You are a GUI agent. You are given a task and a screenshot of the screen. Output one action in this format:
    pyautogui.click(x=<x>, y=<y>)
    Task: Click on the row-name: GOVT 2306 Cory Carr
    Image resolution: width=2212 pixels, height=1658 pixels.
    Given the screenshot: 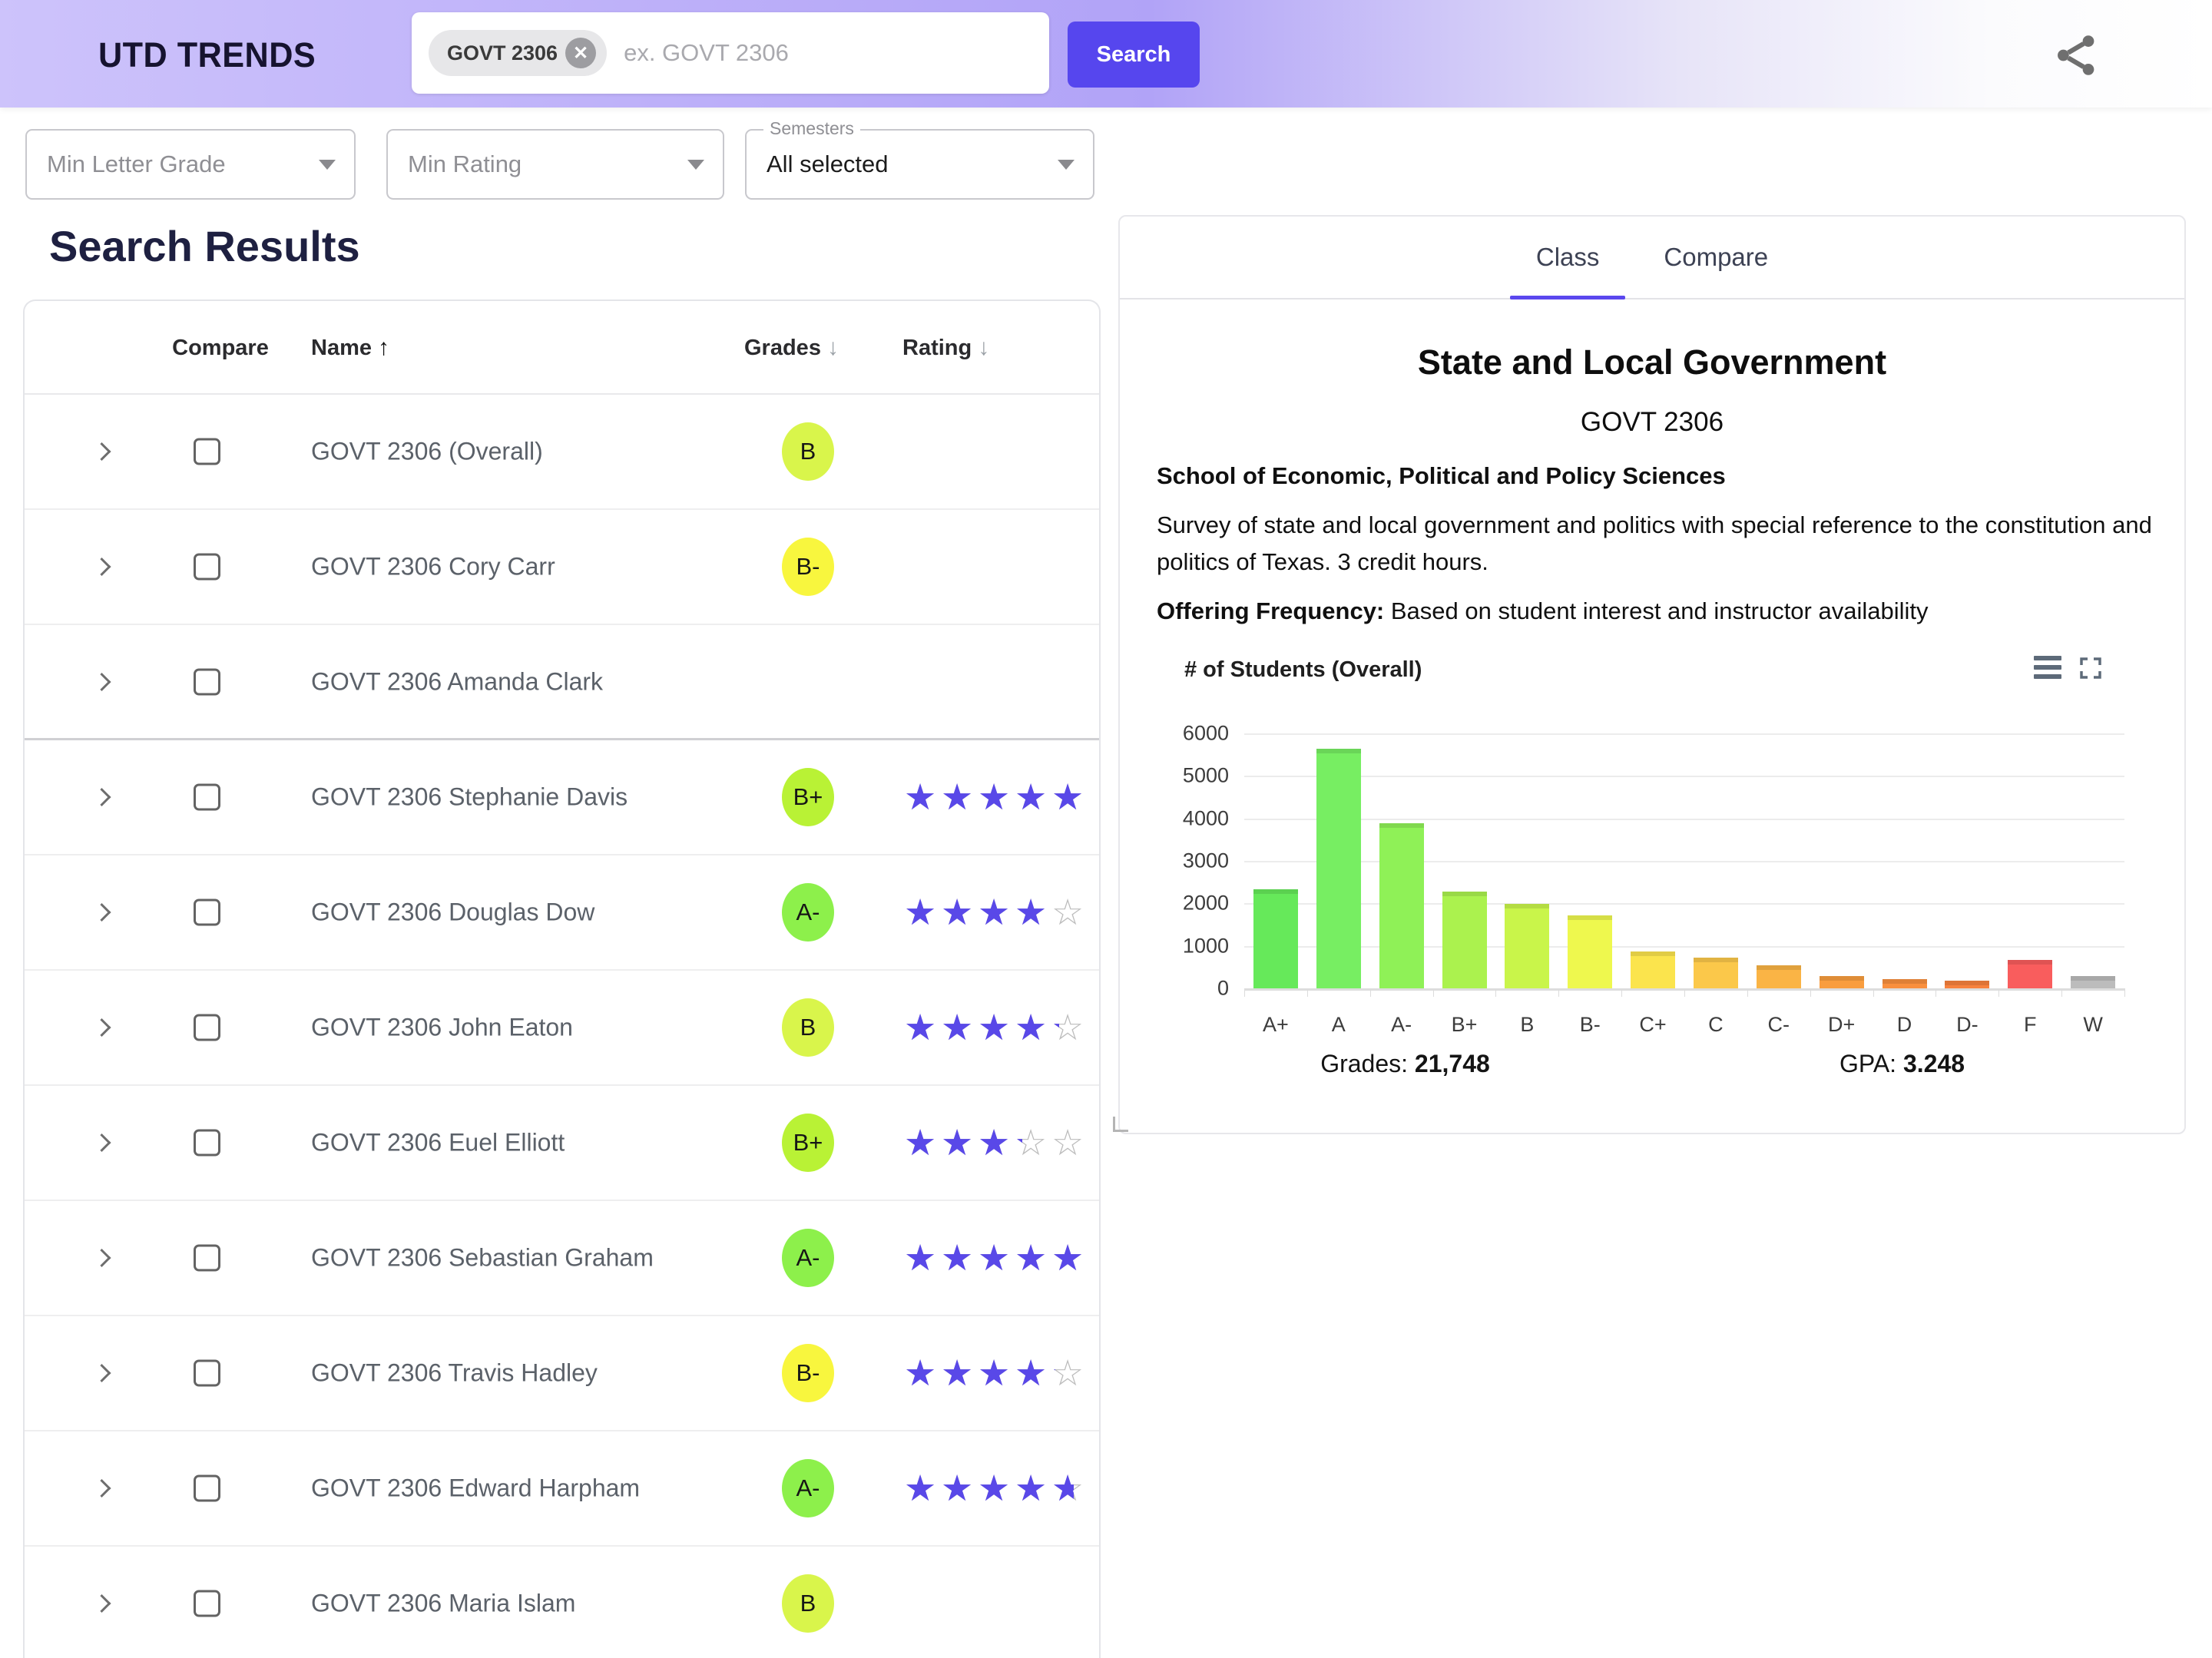 What is the action you would take?
    pyautogui.click(x=433, y=566)
    